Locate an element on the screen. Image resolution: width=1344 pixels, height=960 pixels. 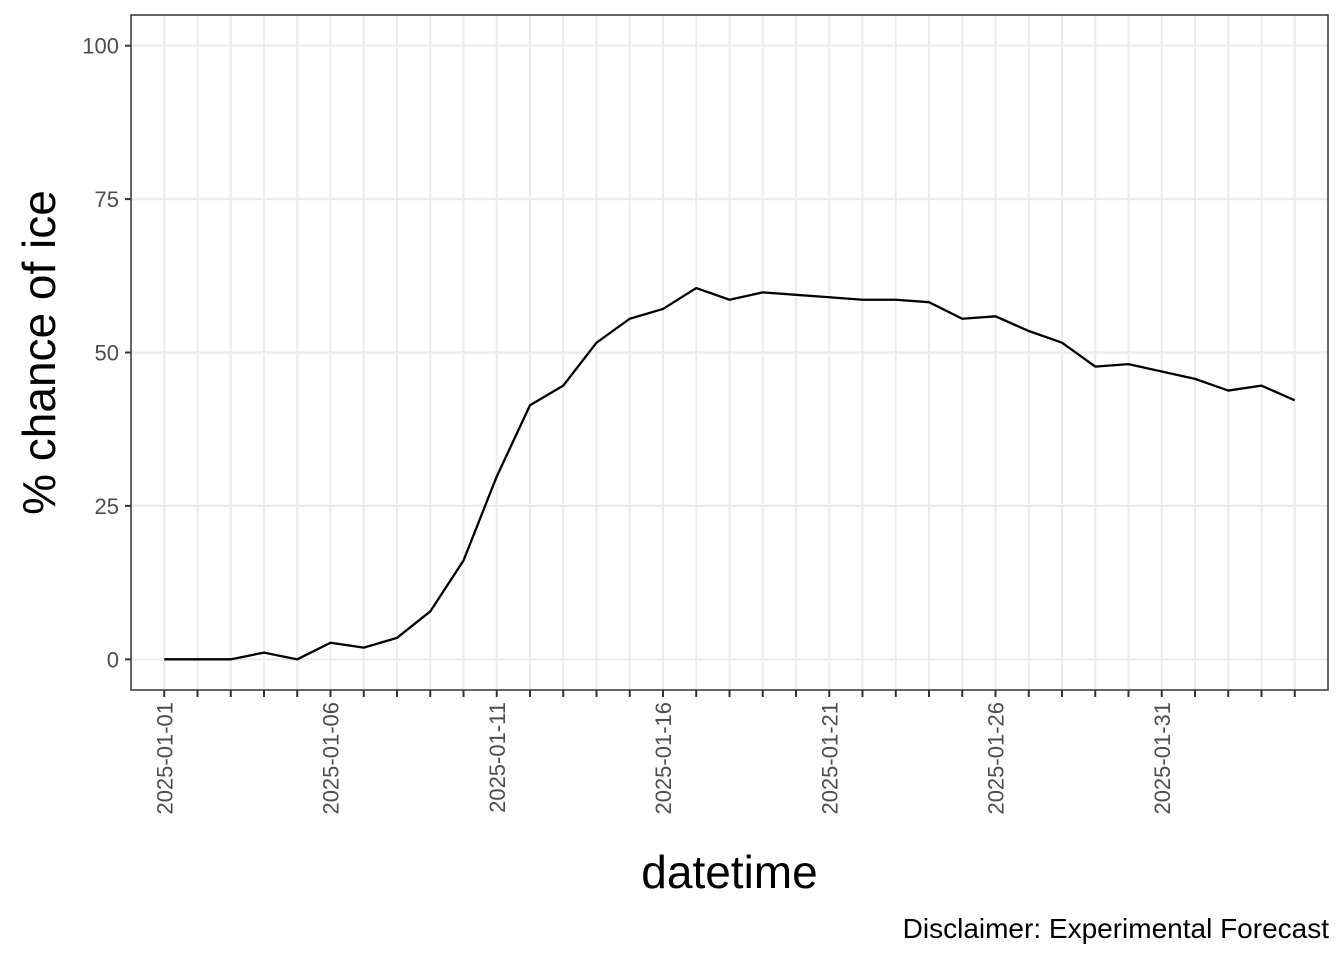
y-axis-title: % chance of ice is located at coordinates (39, 352).